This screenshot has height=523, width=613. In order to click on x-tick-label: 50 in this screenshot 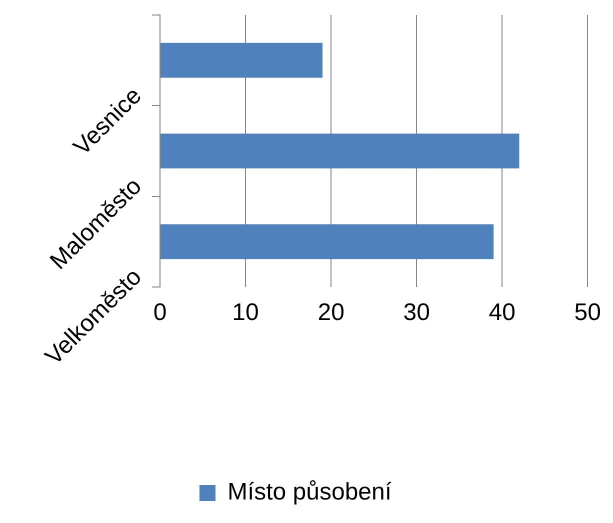, I will do `click(588, 312)`.